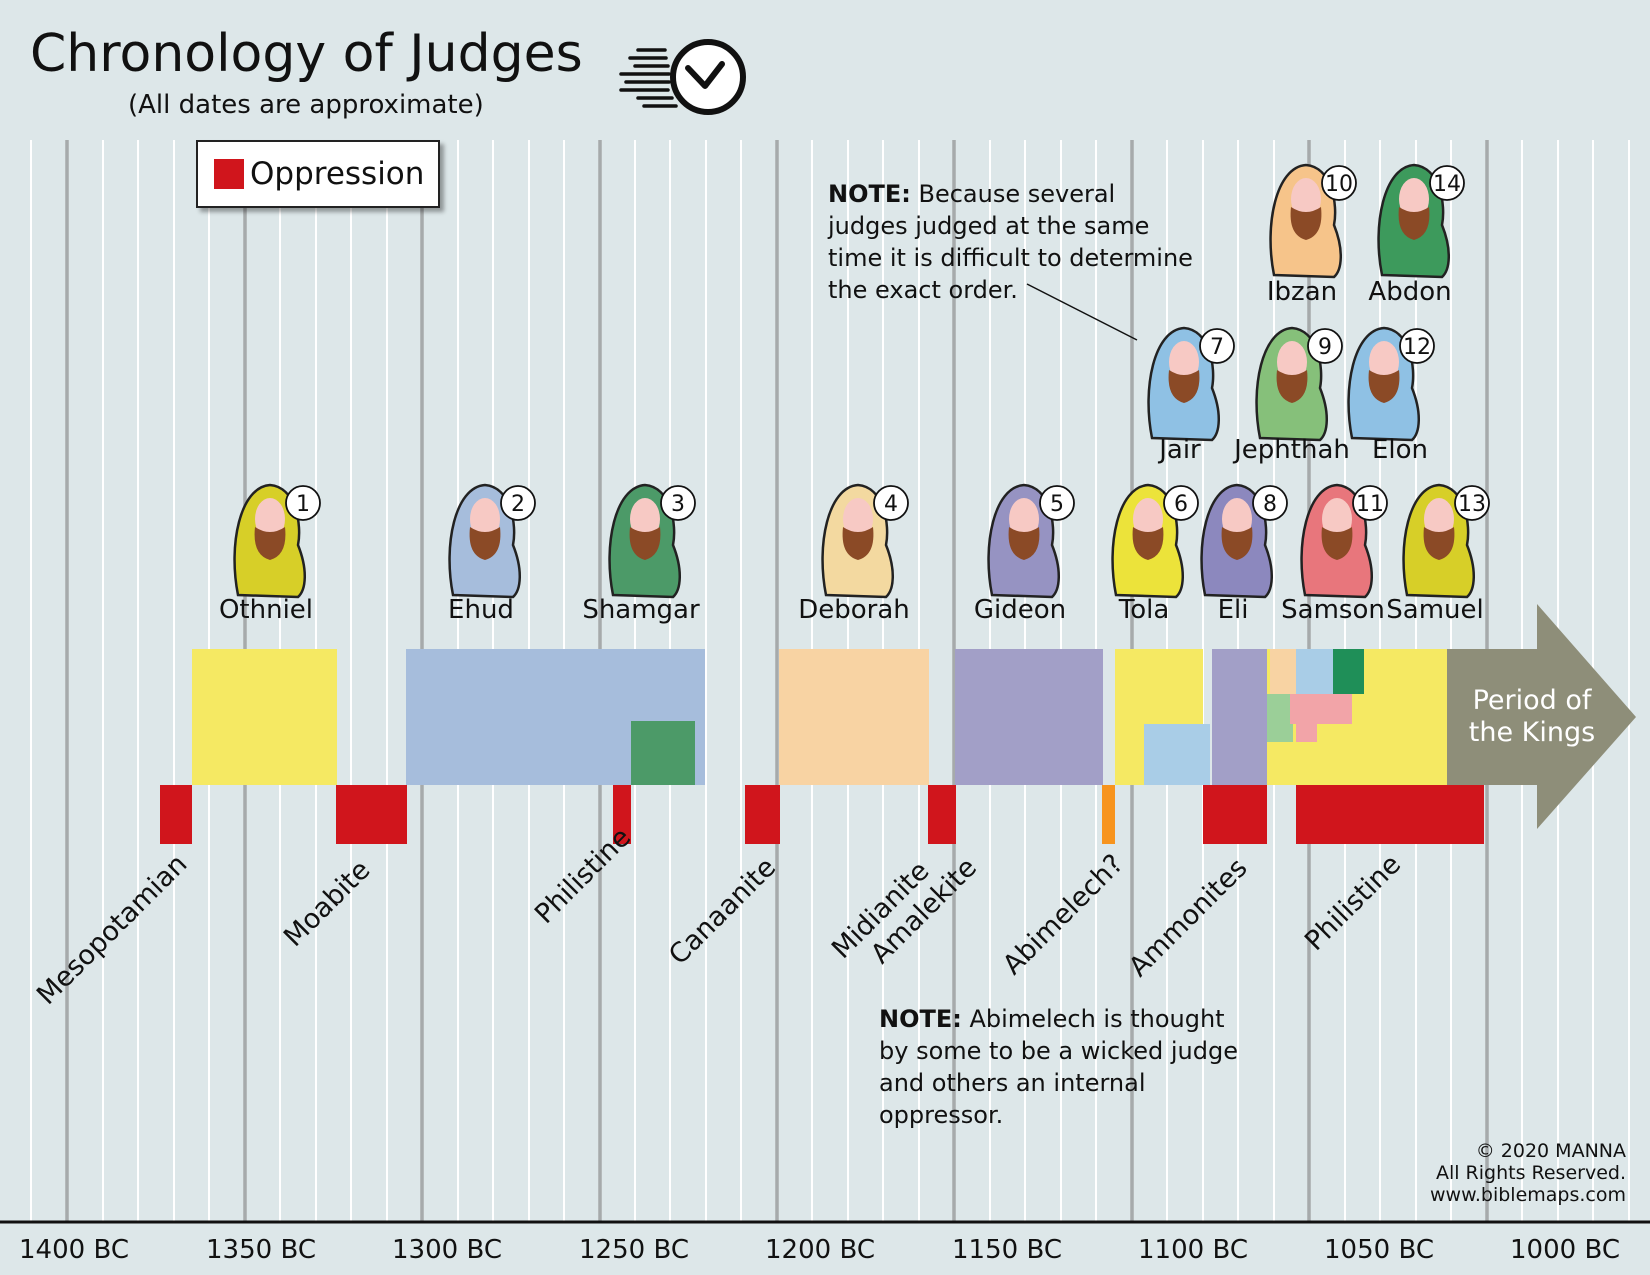 This screenshot has width=1650, height=1275. I want to click on period-deborah, so click(854, 717).